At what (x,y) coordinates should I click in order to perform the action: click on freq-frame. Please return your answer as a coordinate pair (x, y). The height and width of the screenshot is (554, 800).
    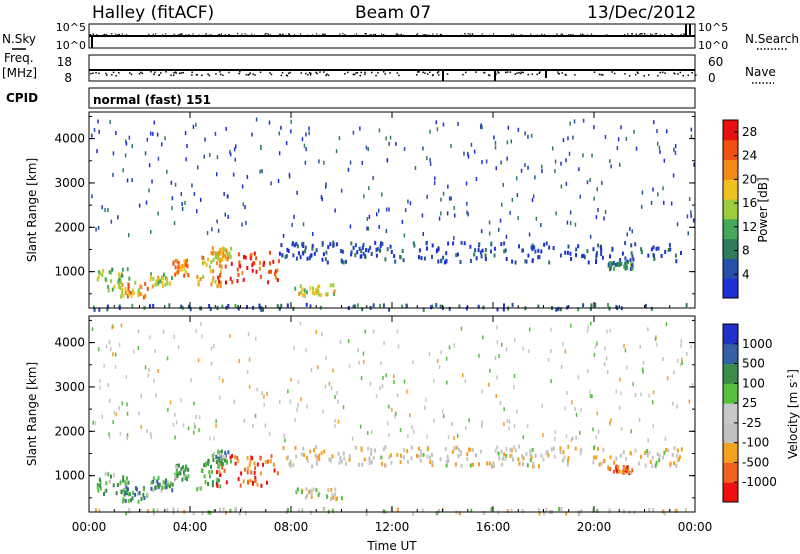
    Looking at the image, I should click on (392, 68).